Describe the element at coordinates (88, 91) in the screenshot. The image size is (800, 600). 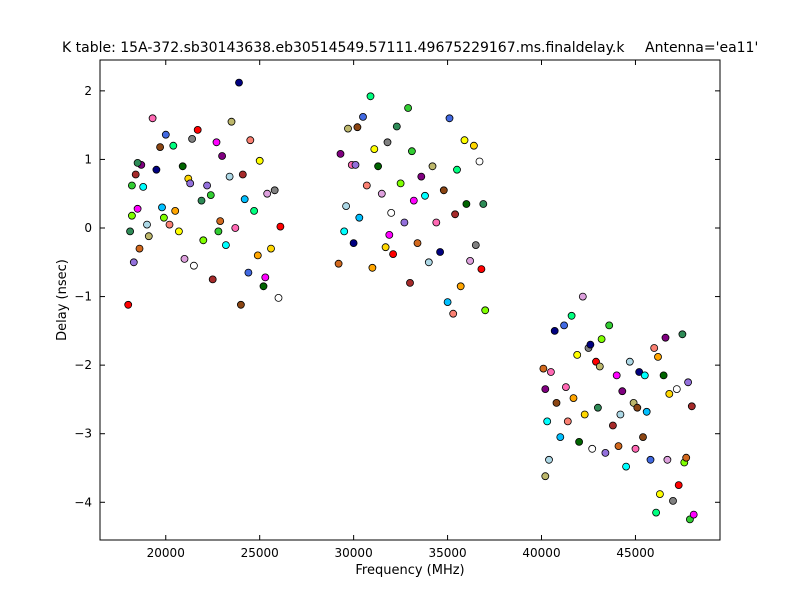
I see `y-tick-label: 2` at that location.